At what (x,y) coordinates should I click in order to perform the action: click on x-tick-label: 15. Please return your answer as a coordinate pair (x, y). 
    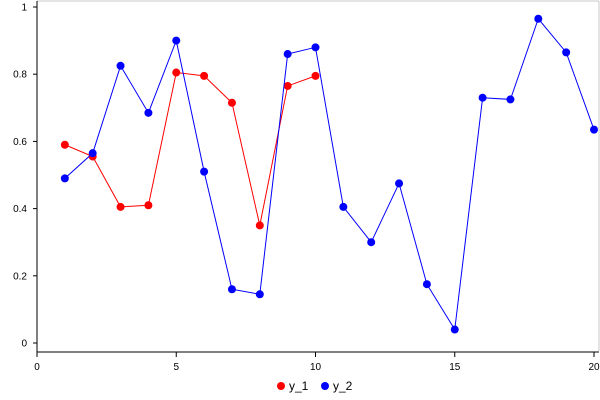
    Looking at the image, I should click on (455, 367).